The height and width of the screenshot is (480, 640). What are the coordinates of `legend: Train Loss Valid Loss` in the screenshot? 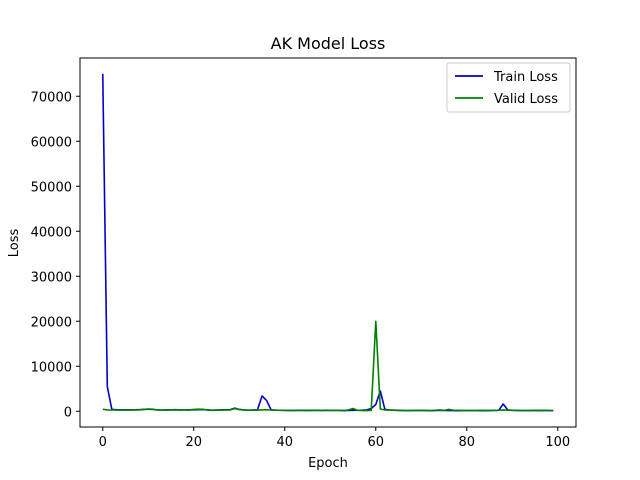 It's located at (508, 87).